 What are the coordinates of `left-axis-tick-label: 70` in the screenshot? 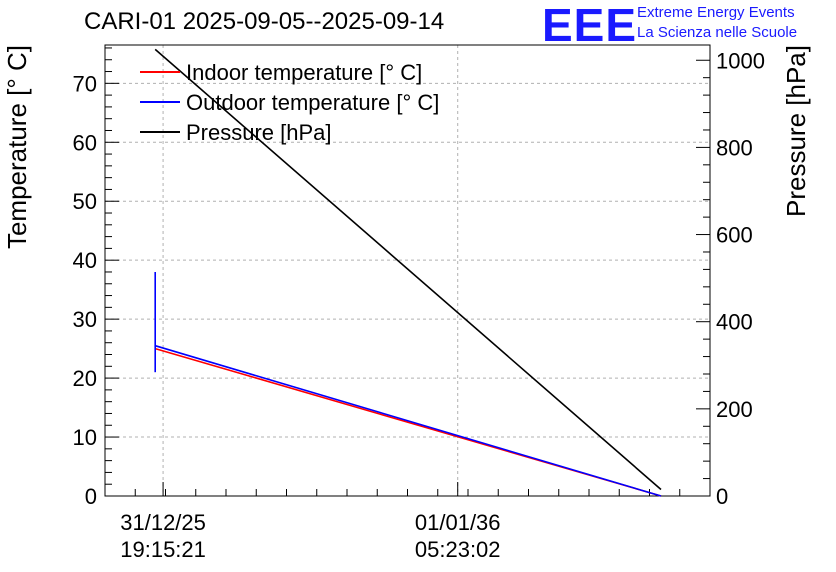 It's located at (85, 83).